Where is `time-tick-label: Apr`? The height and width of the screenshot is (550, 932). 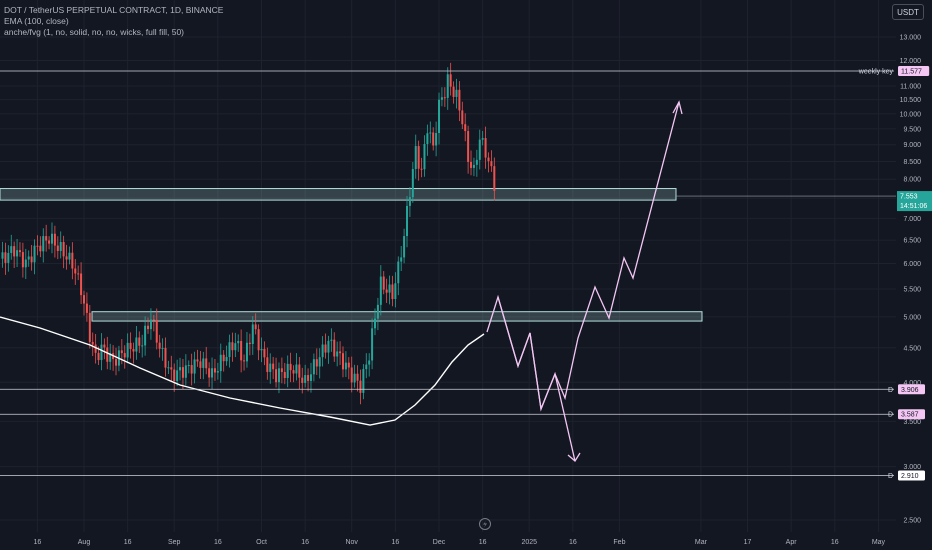
time-tick-label: Apr is located at coordinates (792, 542).